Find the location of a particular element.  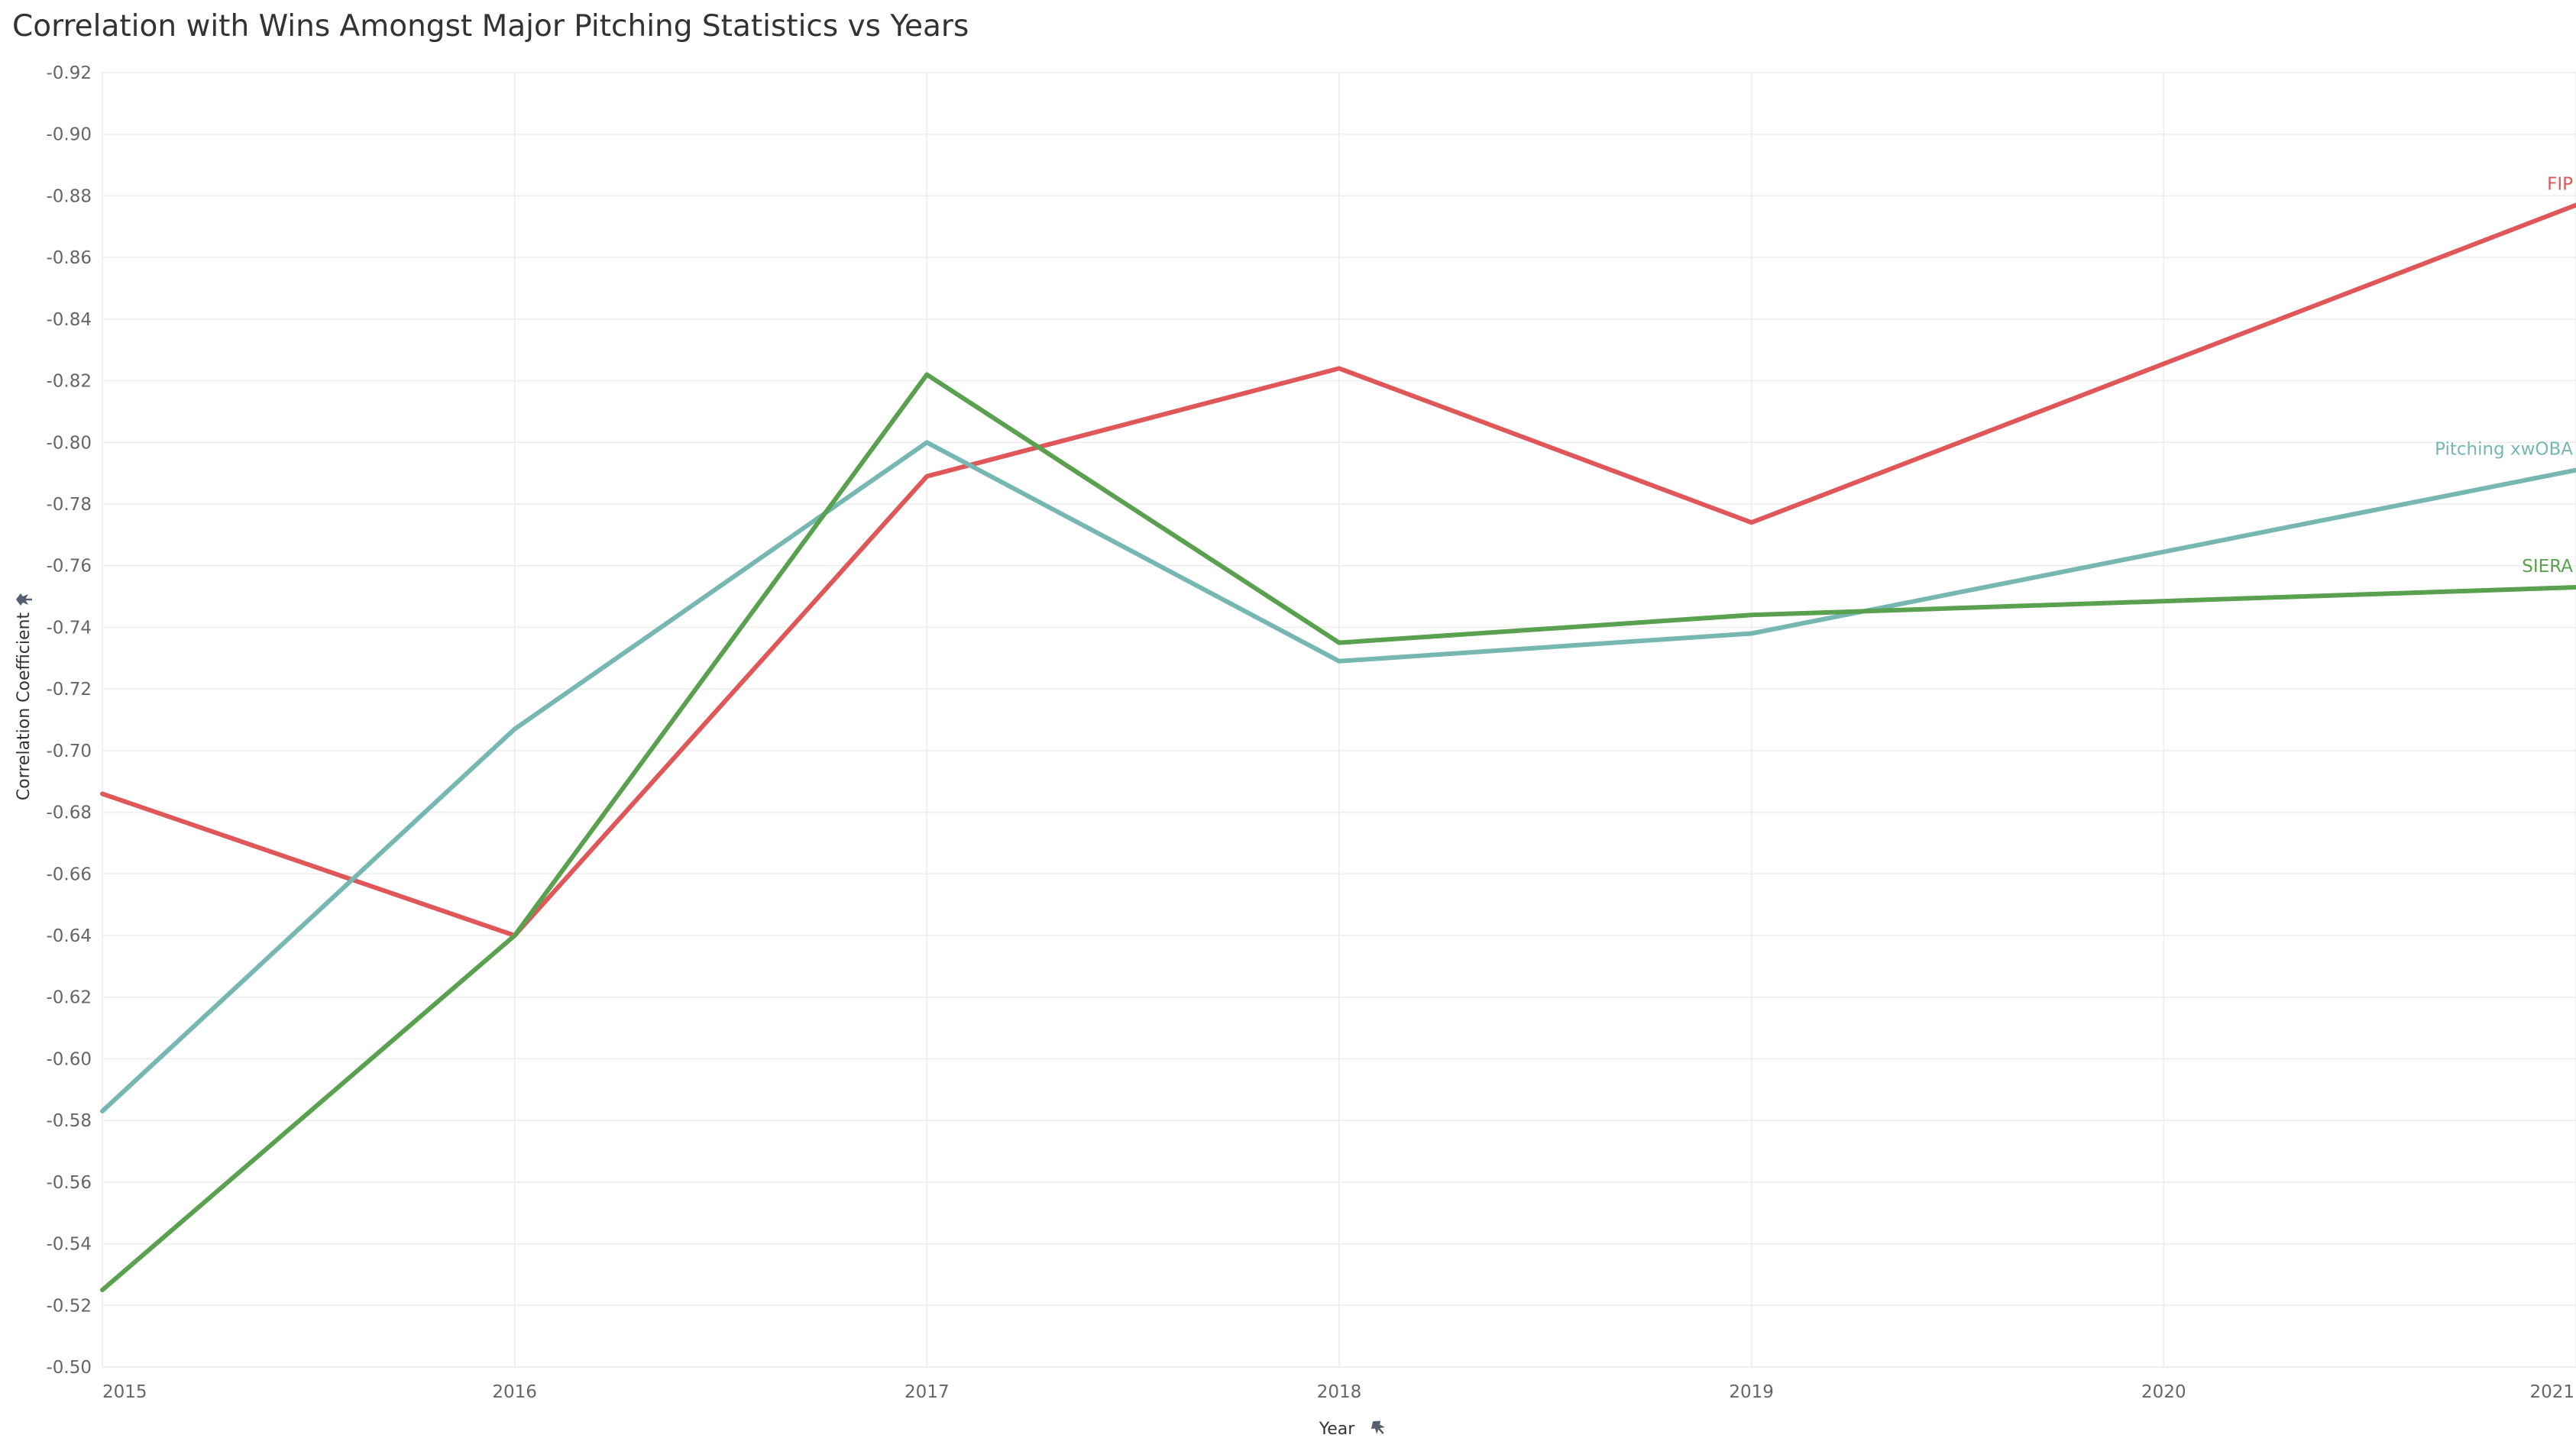

y-tick-label: -0.74 is located at coordinates (69, 628).